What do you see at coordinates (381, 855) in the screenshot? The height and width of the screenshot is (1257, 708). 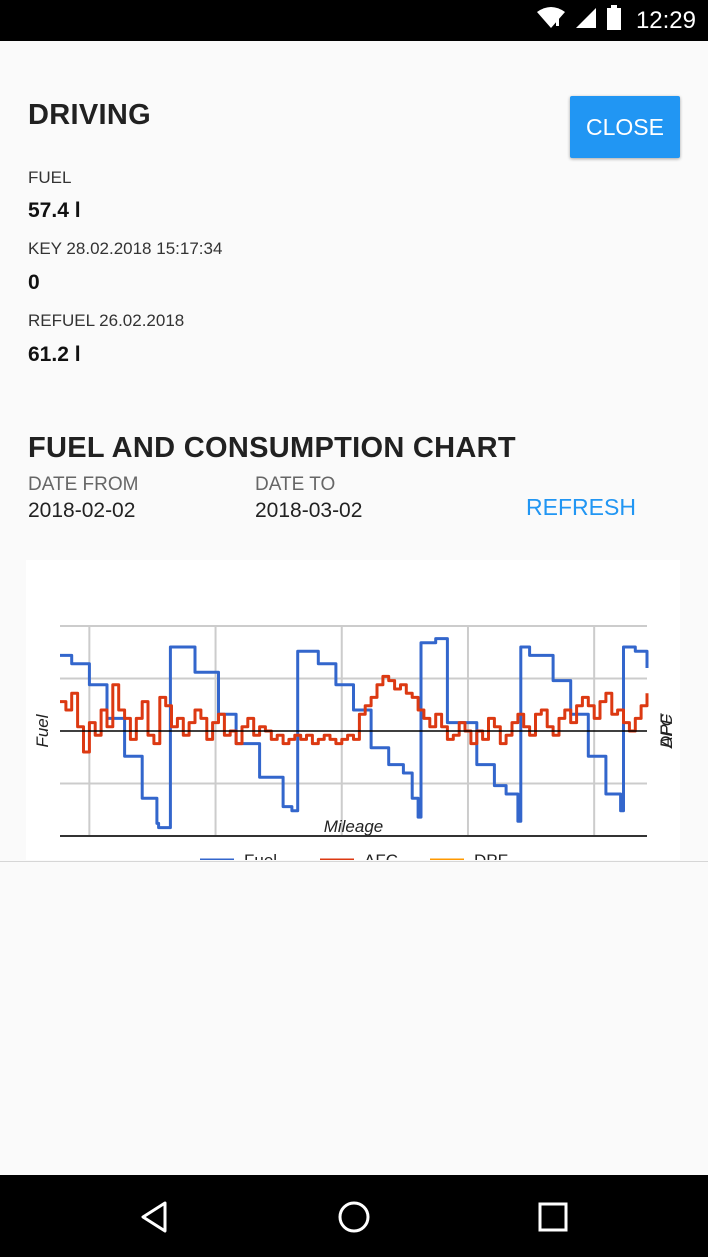 I see `legend-label-afc: AFC` at bounding box center [381, 855].